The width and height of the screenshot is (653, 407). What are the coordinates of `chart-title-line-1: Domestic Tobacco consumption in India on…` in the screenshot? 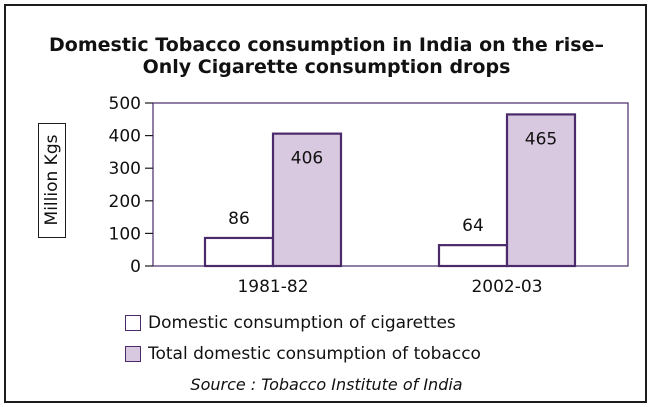 It's located at (326, 45).